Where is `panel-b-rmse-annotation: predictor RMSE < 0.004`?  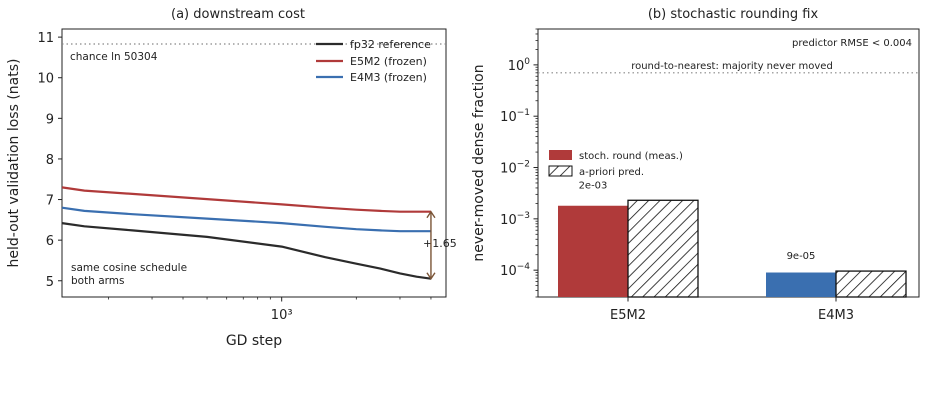 panel-b-rmse-annotation: predictor RMSE < 0.004 is located at coordinates (852, 43).